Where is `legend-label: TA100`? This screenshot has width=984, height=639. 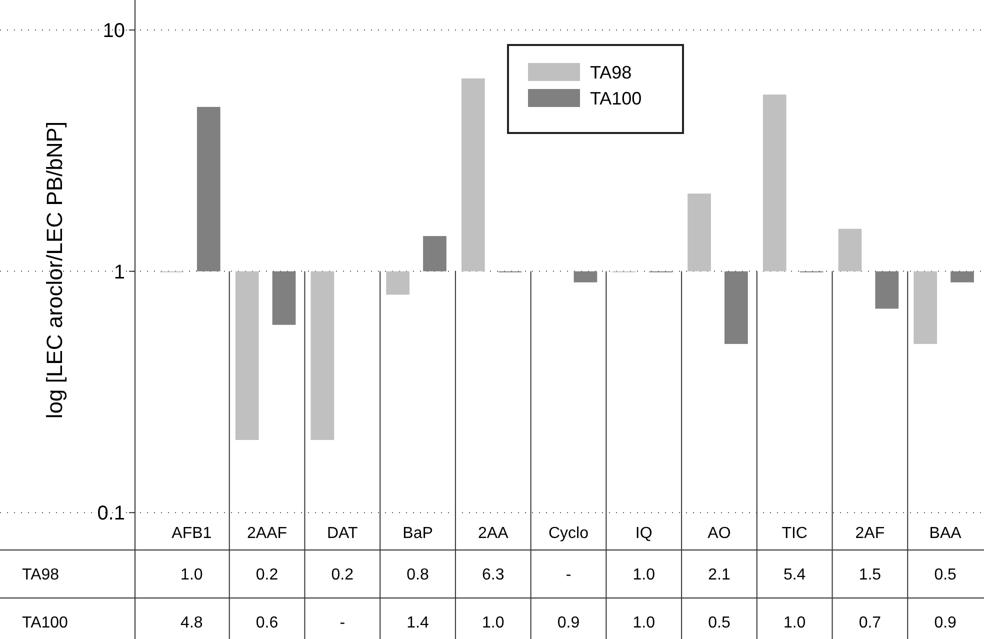
legend-label: TA100 is located at coordinates (616, 98).